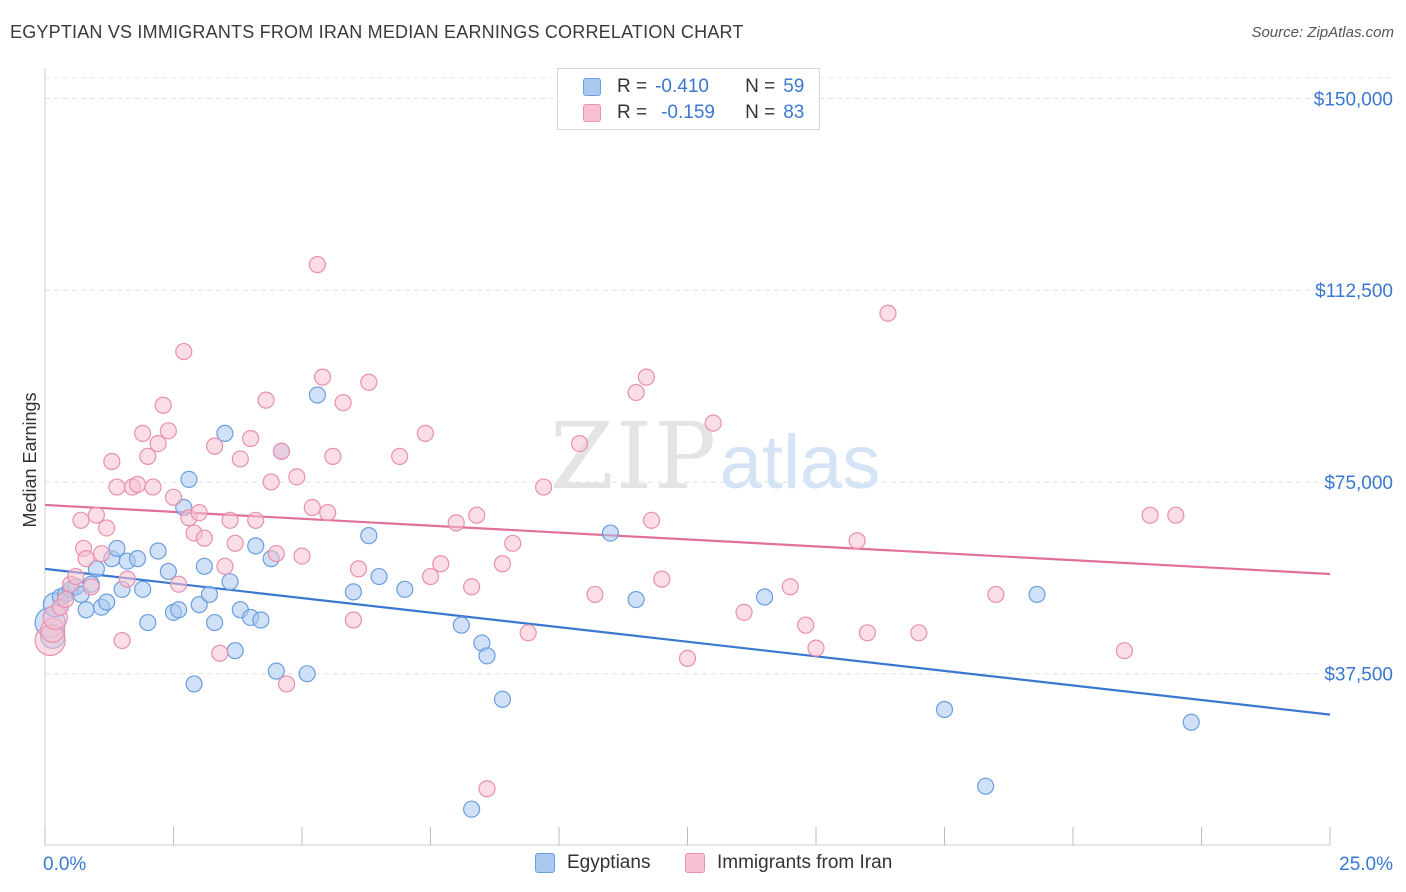 This screenshot has width=1406, height=892. What do you see at coordinates (805, 862) in the screenshot?
I see `series-label-iran: Immigrants from Iran` at bounding box center [805, 862].